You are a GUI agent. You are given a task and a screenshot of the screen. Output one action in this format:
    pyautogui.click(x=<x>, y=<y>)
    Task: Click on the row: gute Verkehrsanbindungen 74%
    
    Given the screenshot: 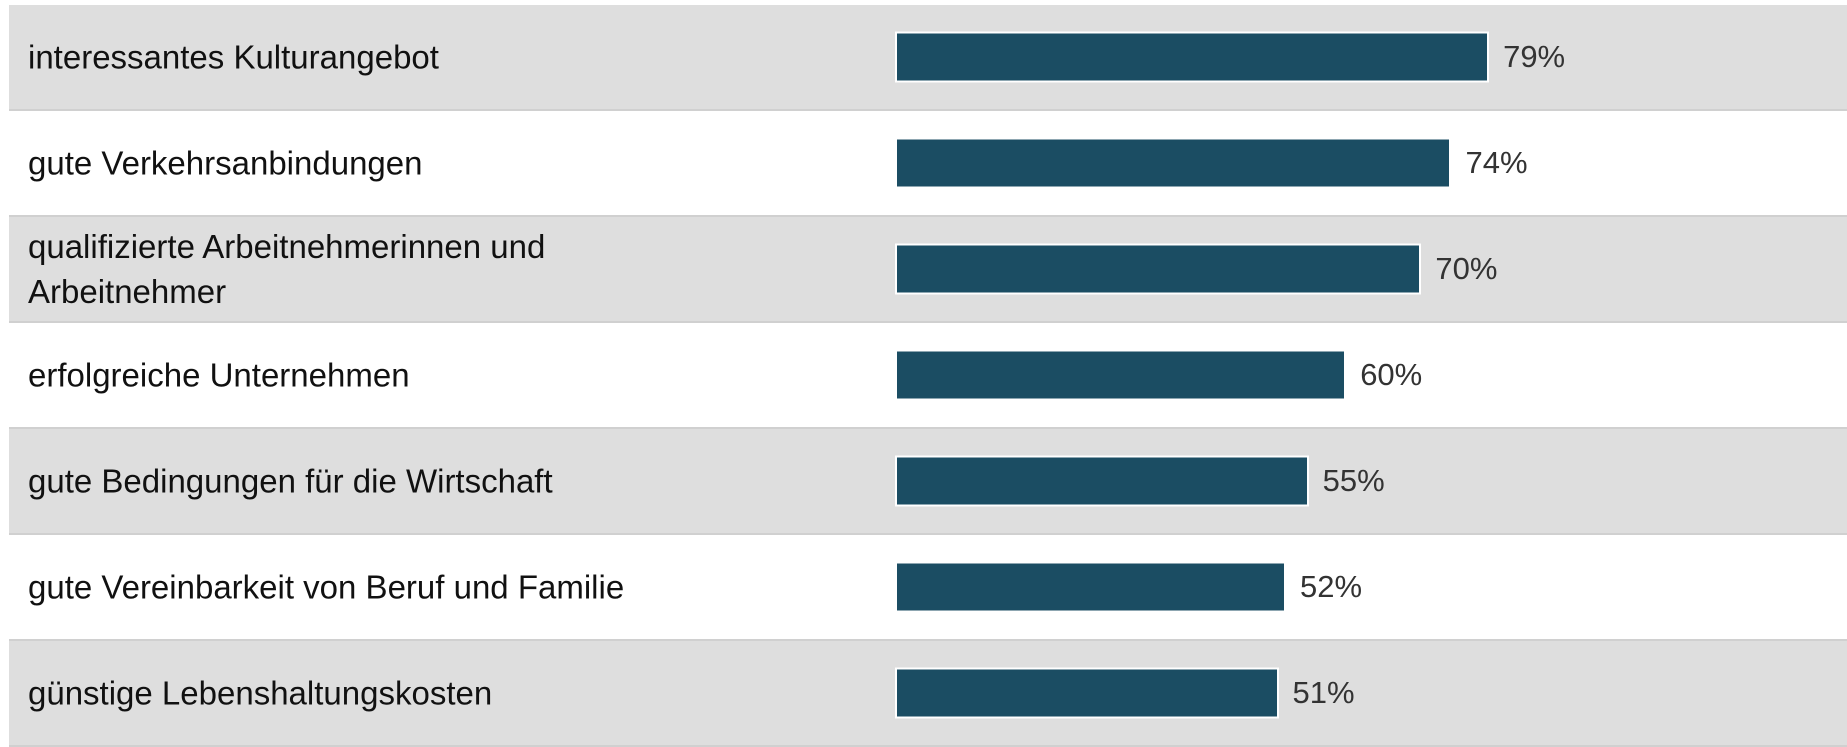 What is the action you would take?
    pyautogui.click(x=928, y=164)
    